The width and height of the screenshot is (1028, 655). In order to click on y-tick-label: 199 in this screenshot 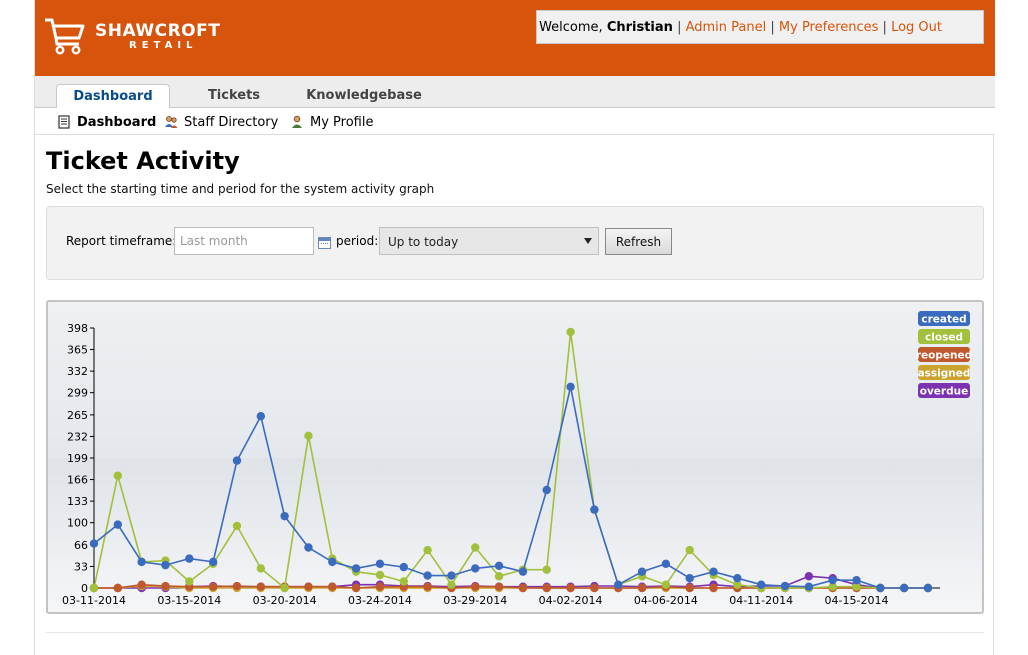, I will do `click(77, 458)`.